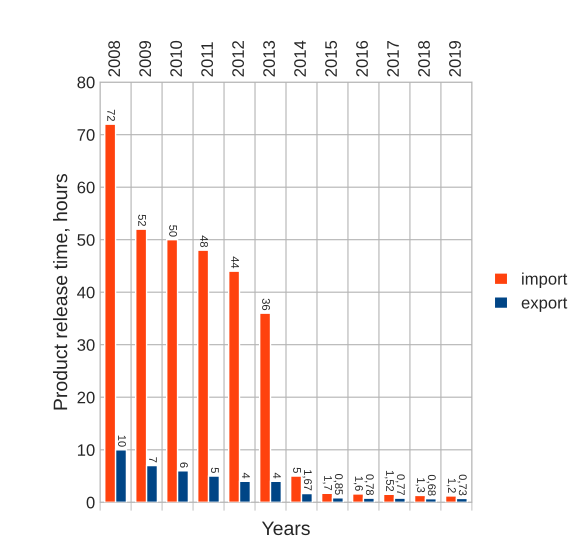 The width and height of the screenshot is (572, 555). What do you see at coordinates (114, 58) in the screenshot?
I see `x-tick-label: 2008` at bounding box center [114, 58].